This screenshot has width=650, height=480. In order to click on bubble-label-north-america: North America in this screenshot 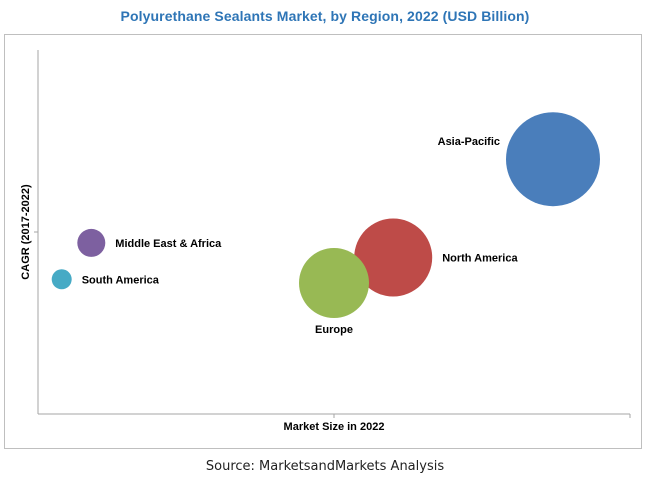, I will do `click(480, 259)`.